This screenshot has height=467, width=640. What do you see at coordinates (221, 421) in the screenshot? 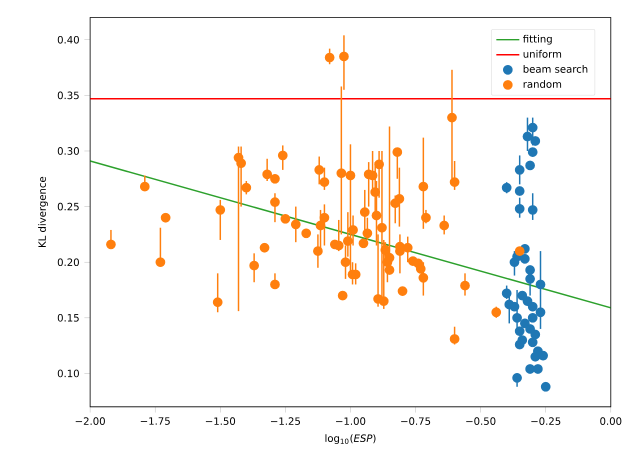
I see `x-tick-label: −1.50` at bounding box center [221, 421].